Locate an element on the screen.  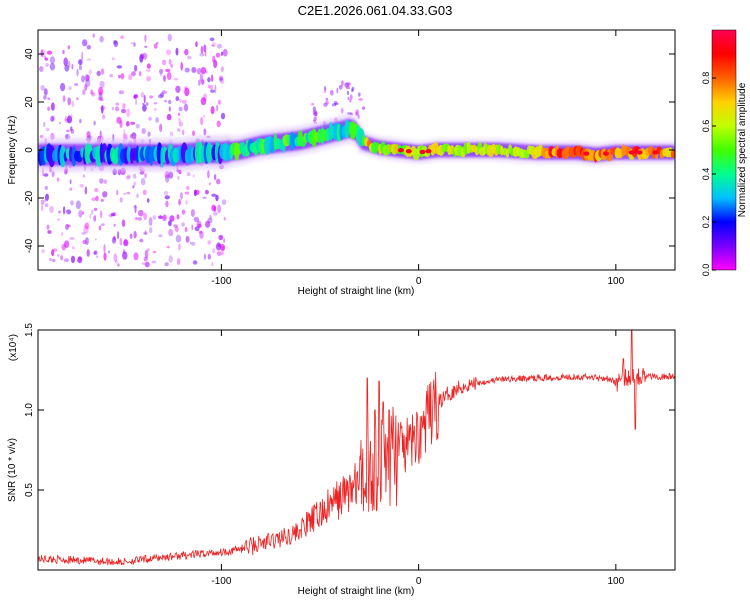
x-tick-label: 100 is located at coordinates (615, 281).